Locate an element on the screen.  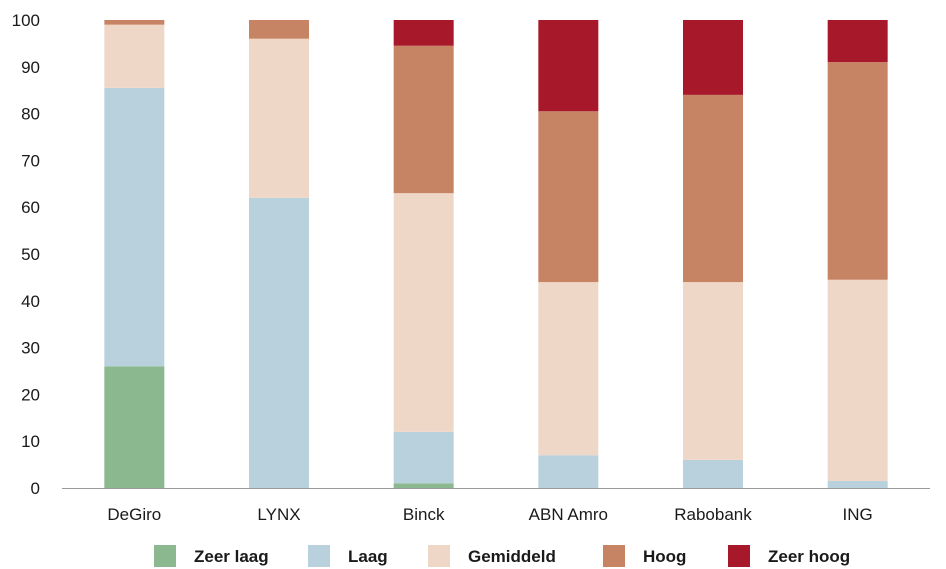
y-tick-label: 40 is located at coordinates (30, 301).